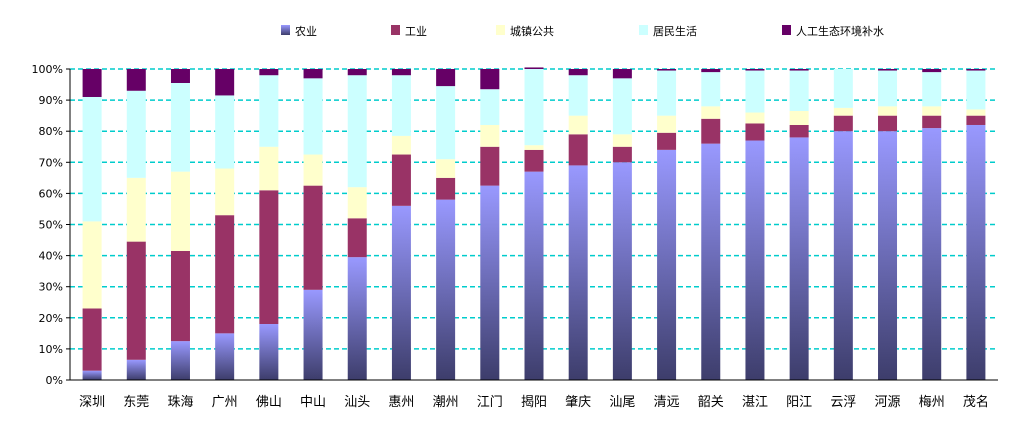 The image size is (1011, 424). What do you see at coordinates (446, 402) in the screenshot?
I see `x-category-label: 潮州` at bounding box center [446, 402].